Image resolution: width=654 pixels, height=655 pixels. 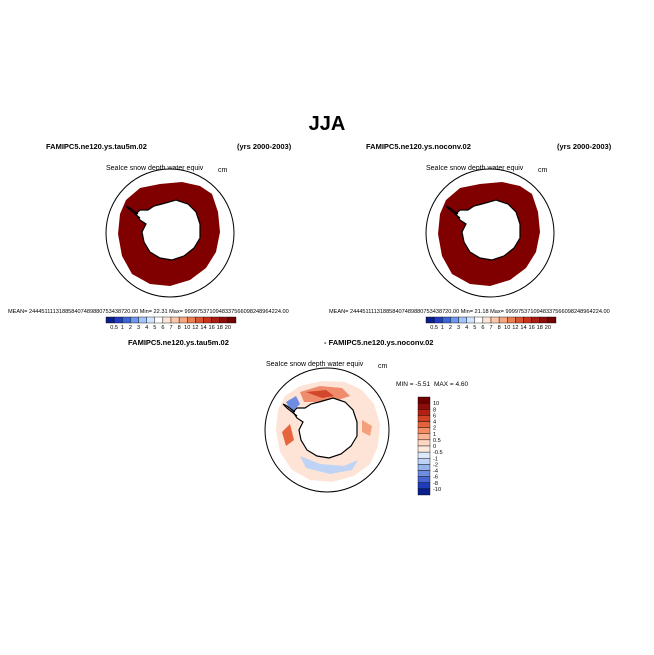 What do you see at coordinates (438, 453) in the screenshot?
I see `diff-colorbar-tick-label: -0.5` at bounding box center [438, 453].